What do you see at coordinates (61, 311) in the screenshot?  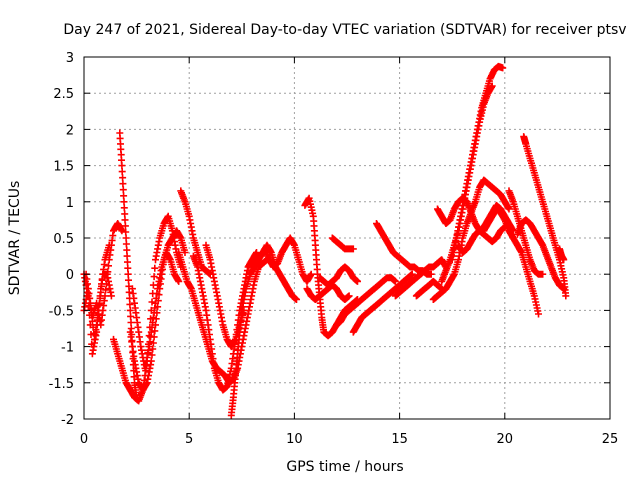 I see `y-tick-label: -0.5` at bounding box center [61, 311].